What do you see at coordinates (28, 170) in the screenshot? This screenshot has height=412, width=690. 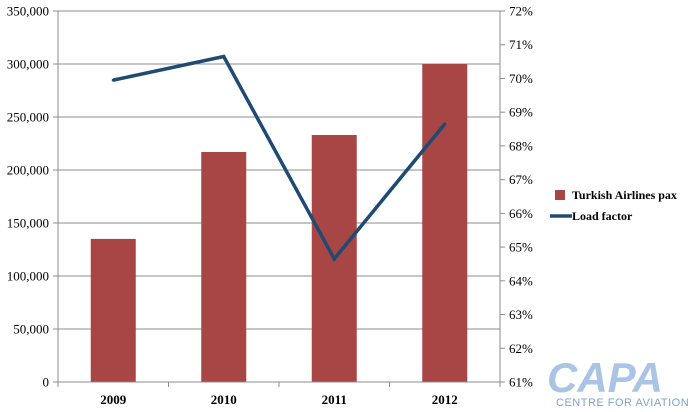 I see `left-tick-label: 200,000` at bounding box center [28, 170].